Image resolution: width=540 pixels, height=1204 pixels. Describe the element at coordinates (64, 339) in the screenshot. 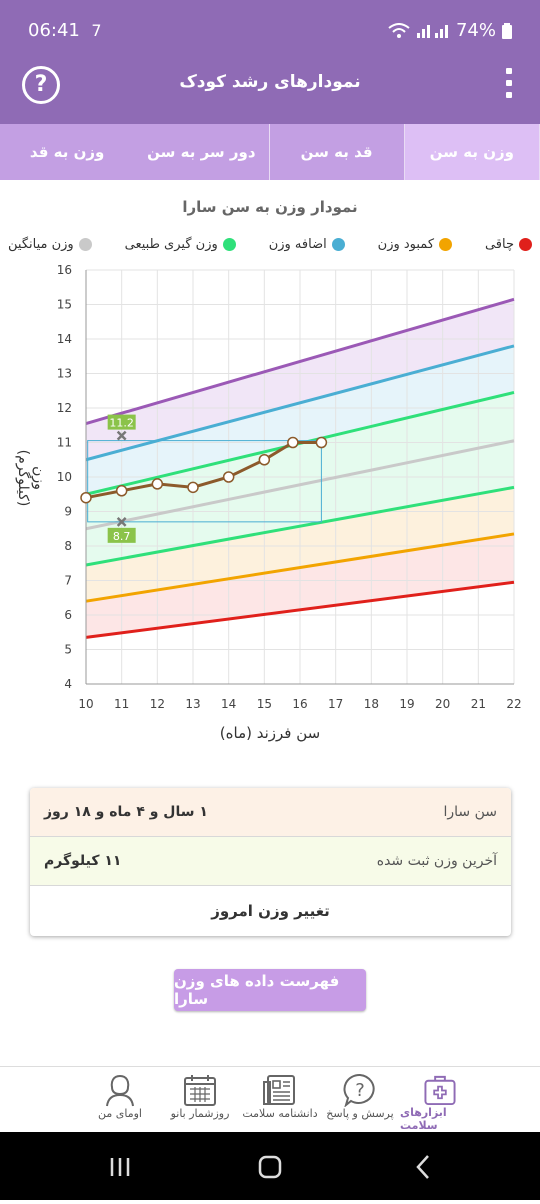

I see `y-tick-label: 14` at that location.